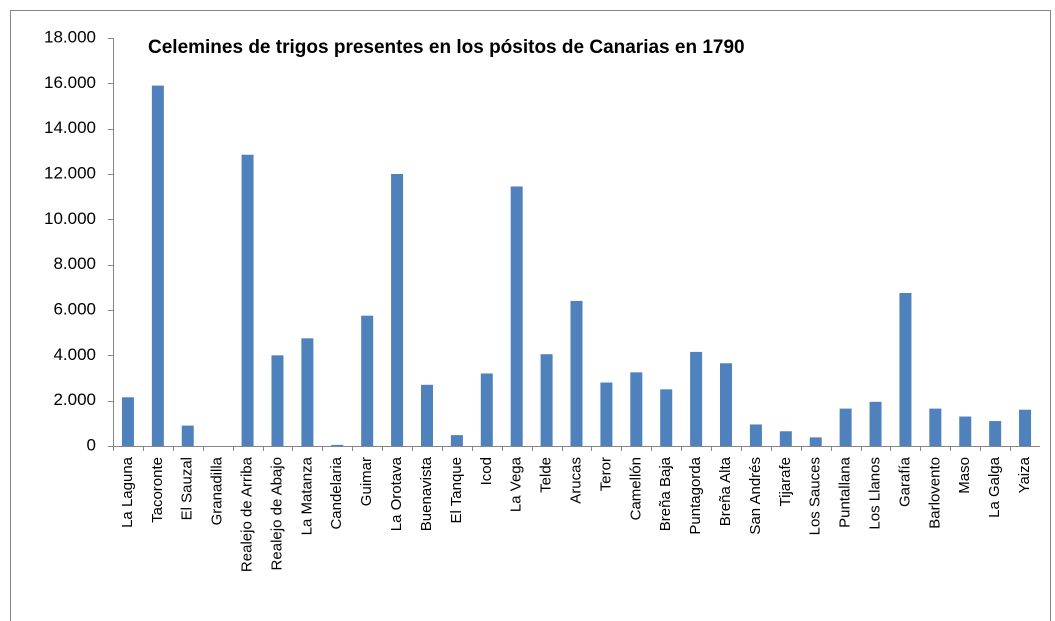 The image size is (1055, 621). What do you see at coordinates (426, 493) in the screenshot?
I see `x-tick-label: Buenavista` at bounding box center [426, 493].